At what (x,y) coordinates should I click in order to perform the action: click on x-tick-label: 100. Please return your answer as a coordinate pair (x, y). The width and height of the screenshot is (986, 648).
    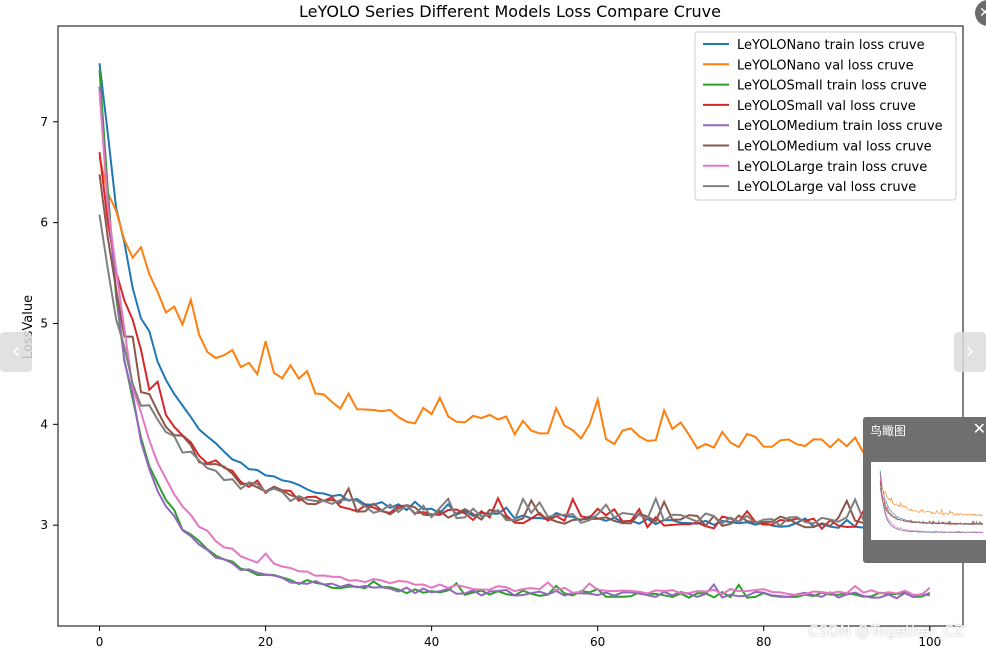
    Looking at the image, I should click on (929, 641).